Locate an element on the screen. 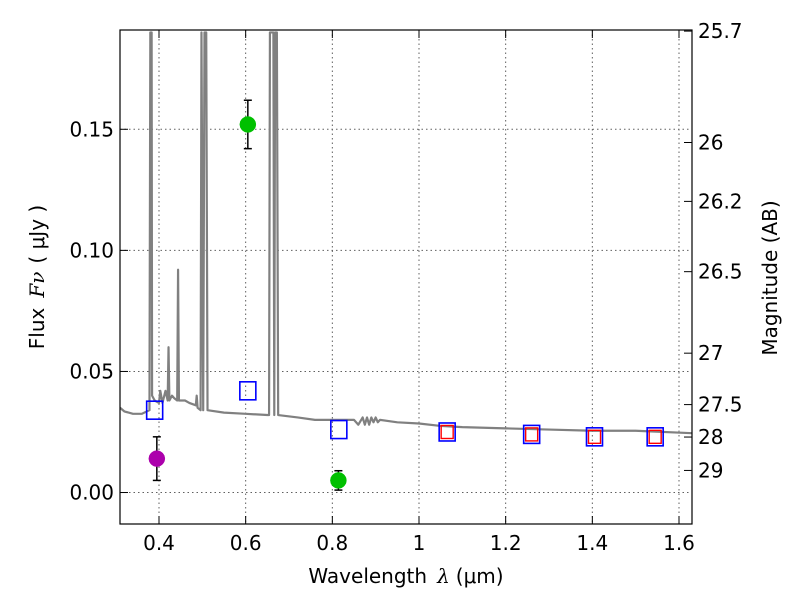  x-tick-label: 1.4 is located at coordinates (592, 543).